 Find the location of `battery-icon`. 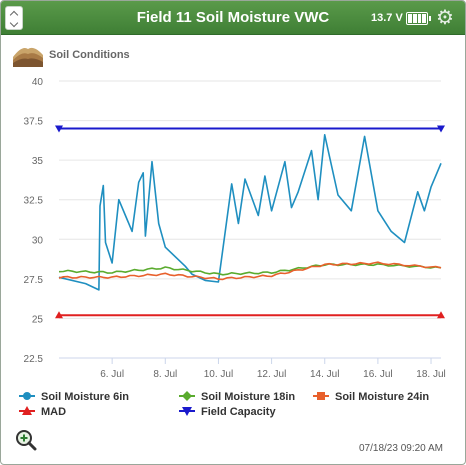

battery-icon is located at coordinates (418, 18).